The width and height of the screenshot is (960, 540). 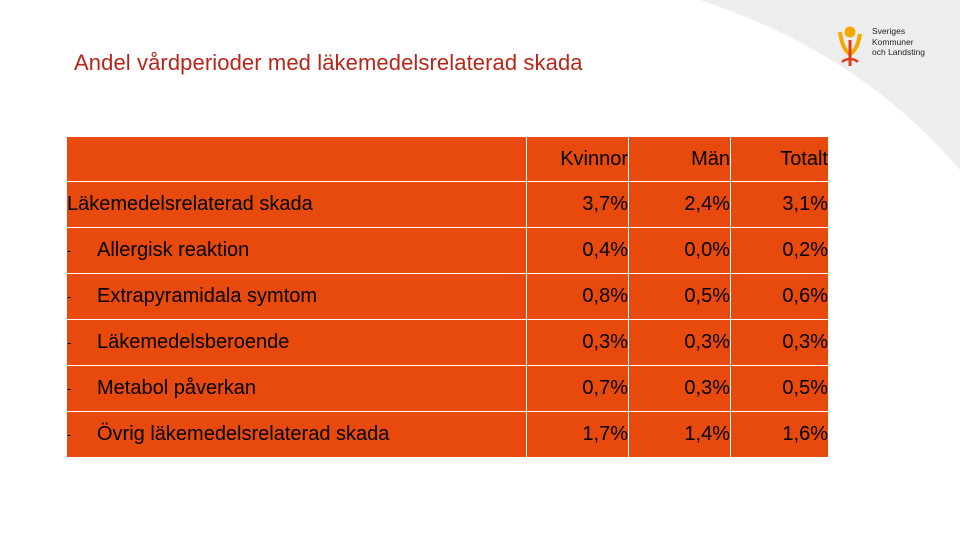 I want to click on header-totalt: Totalt, so click(x=779, y=159).